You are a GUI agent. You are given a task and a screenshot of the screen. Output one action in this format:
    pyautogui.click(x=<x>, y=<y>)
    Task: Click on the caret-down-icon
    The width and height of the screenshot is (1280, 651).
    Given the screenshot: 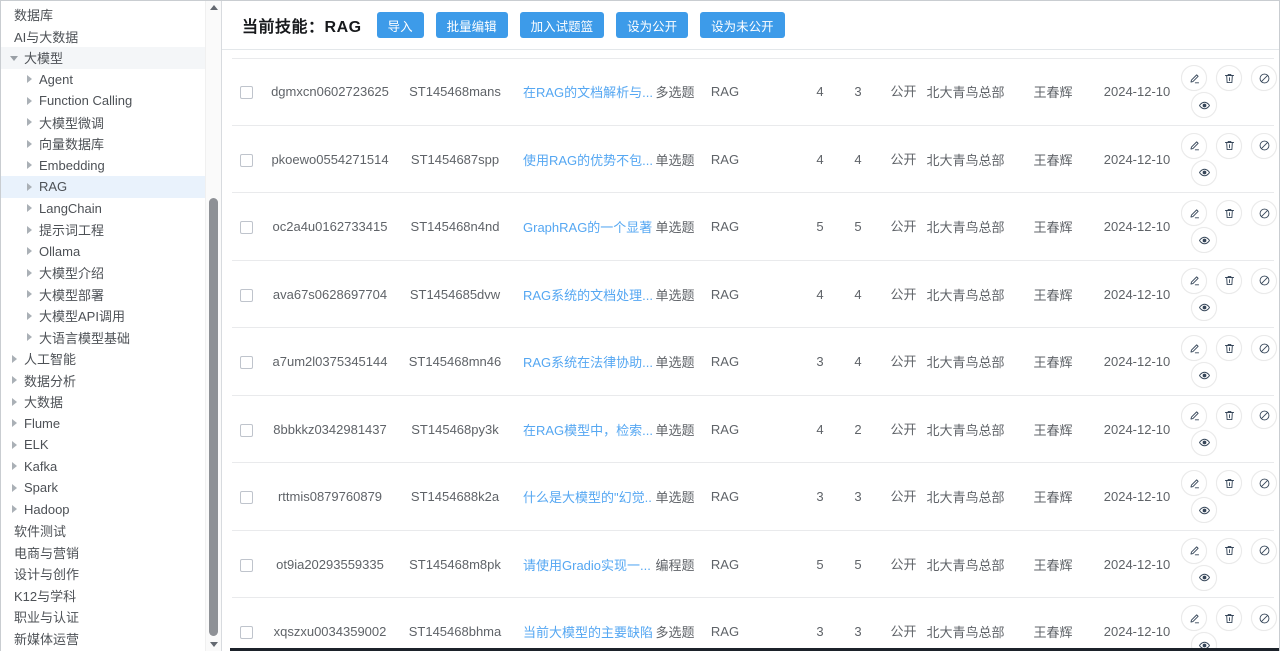 What is the action you would take?
    pyautogui.click(x=15, y=58)
    